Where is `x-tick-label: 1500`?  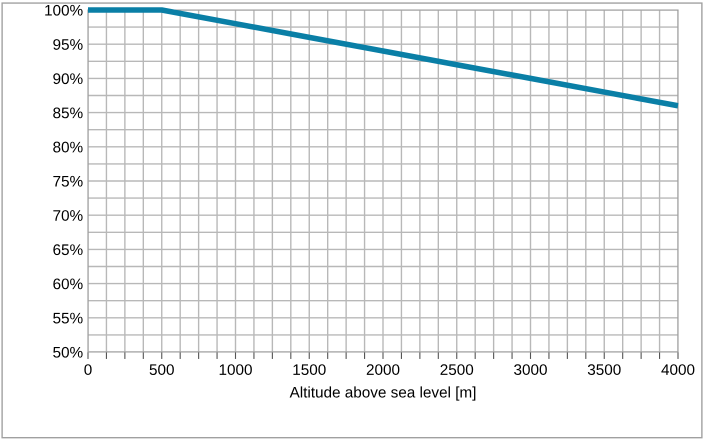 x-tick-label: 1500 is located at coordinates (309, 370).